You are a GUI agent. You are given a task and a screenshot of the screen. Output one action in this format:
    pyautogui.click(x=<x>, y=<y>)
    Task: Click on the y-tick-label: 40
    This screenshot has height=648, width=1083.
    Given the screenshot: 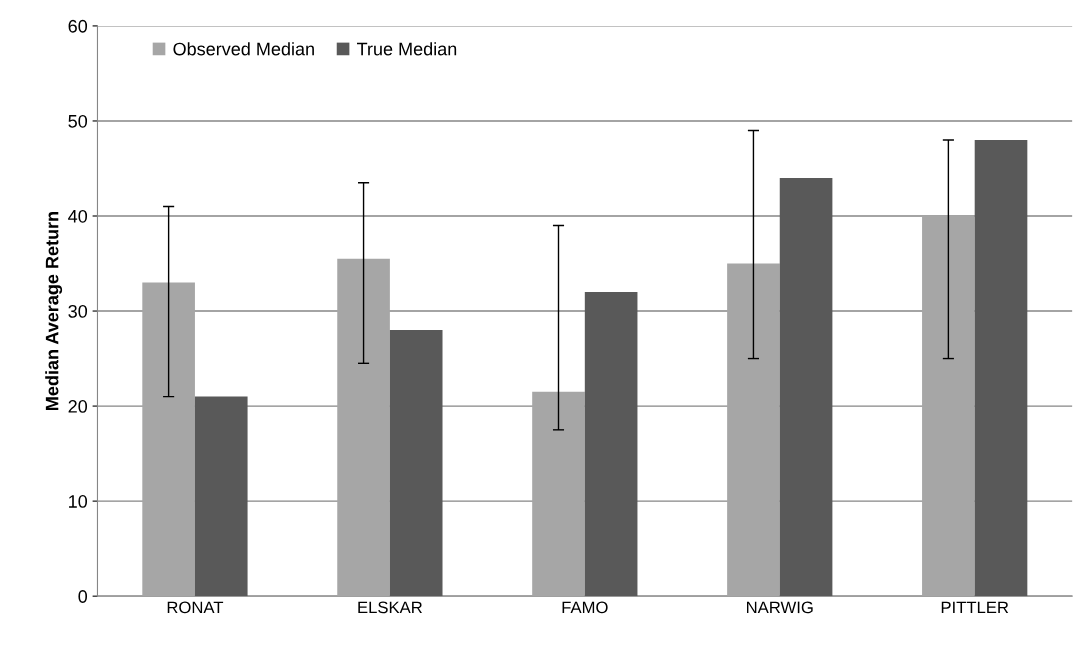 What is the action you would take?
    pyautogui.click(x=78, y=216)
    